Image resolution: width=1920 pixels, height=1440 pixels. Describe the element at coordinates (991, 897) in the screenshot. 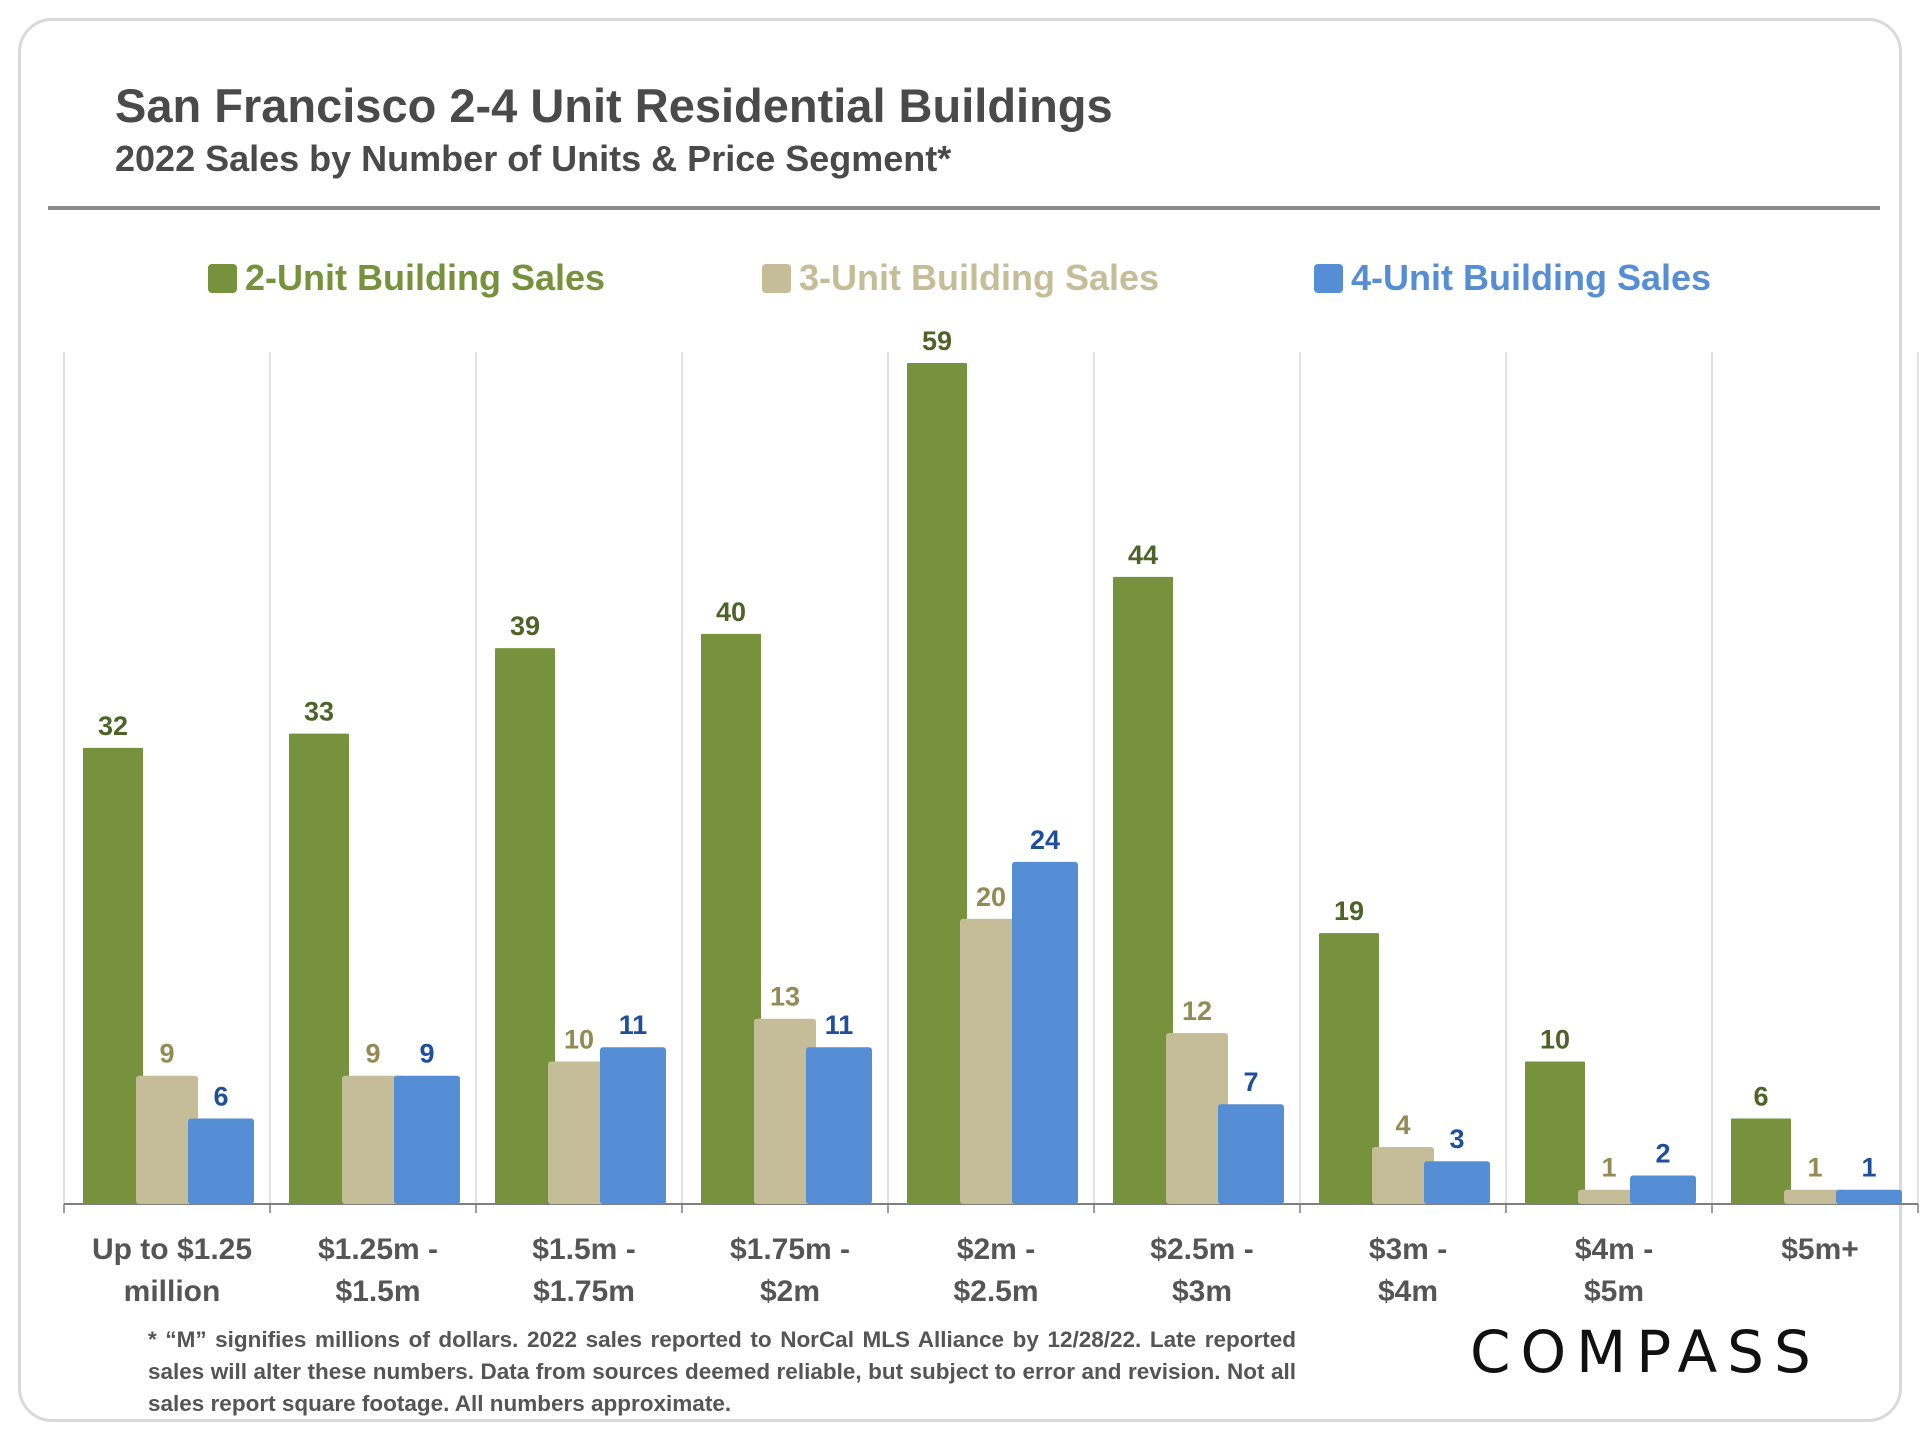

I see `data-label-three-unit: 20` at that location.